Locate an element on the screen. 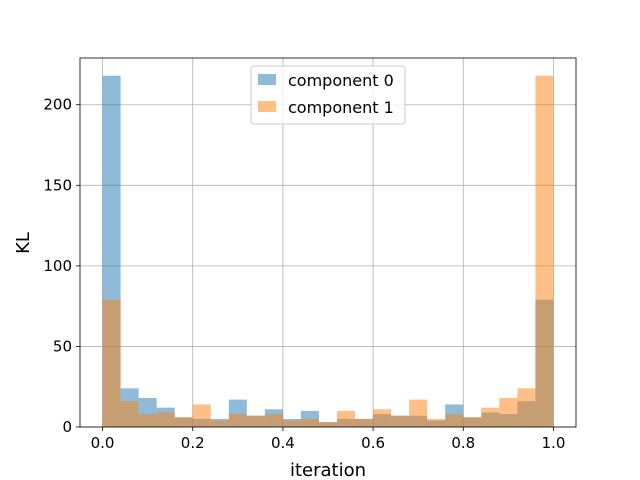 The image size is (640, 480). x-tick-label: 0.4 is located at coordinates (283, 443).